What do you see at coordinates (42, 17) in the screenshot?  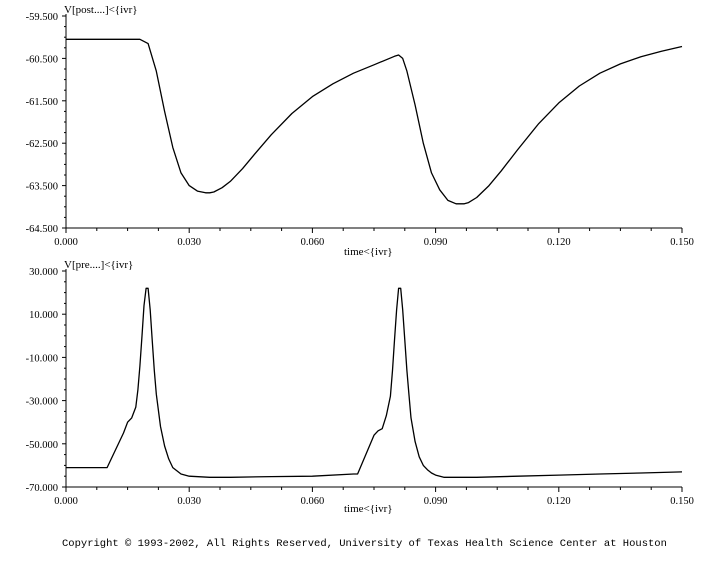 I see `y-tick-label: -59.500` at bounding box center [42, 17].